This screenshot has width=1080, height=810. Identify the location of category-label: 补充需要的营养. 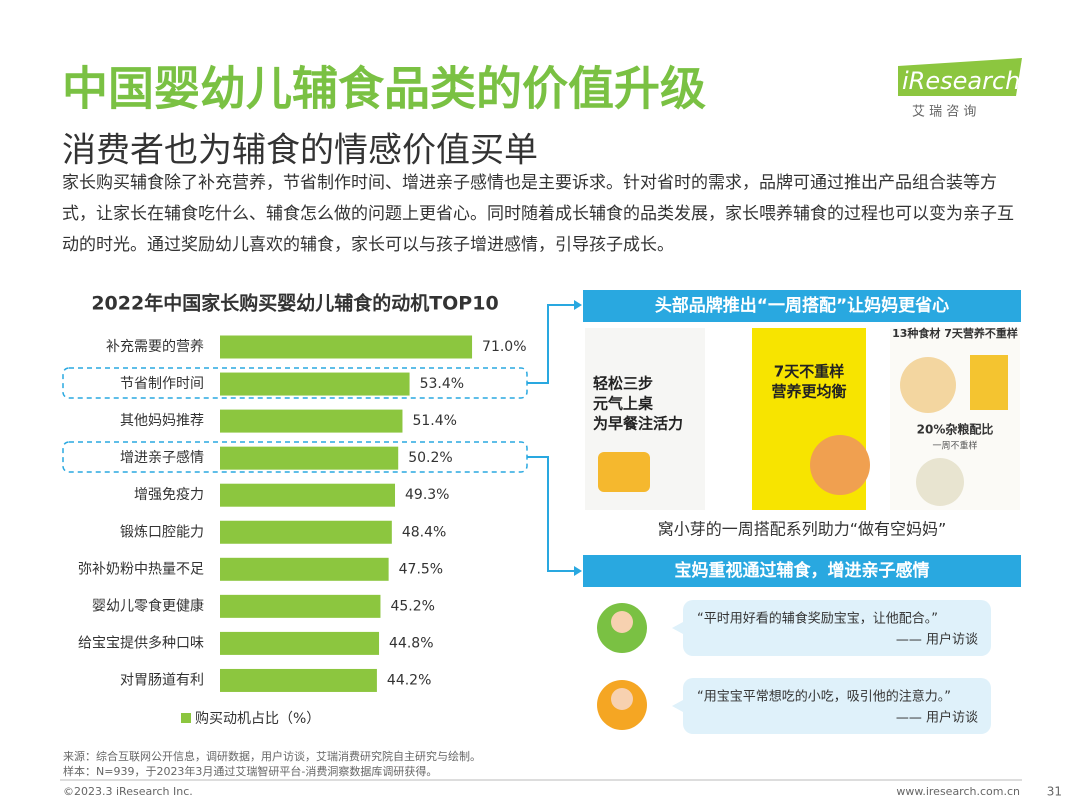
(155, 347).